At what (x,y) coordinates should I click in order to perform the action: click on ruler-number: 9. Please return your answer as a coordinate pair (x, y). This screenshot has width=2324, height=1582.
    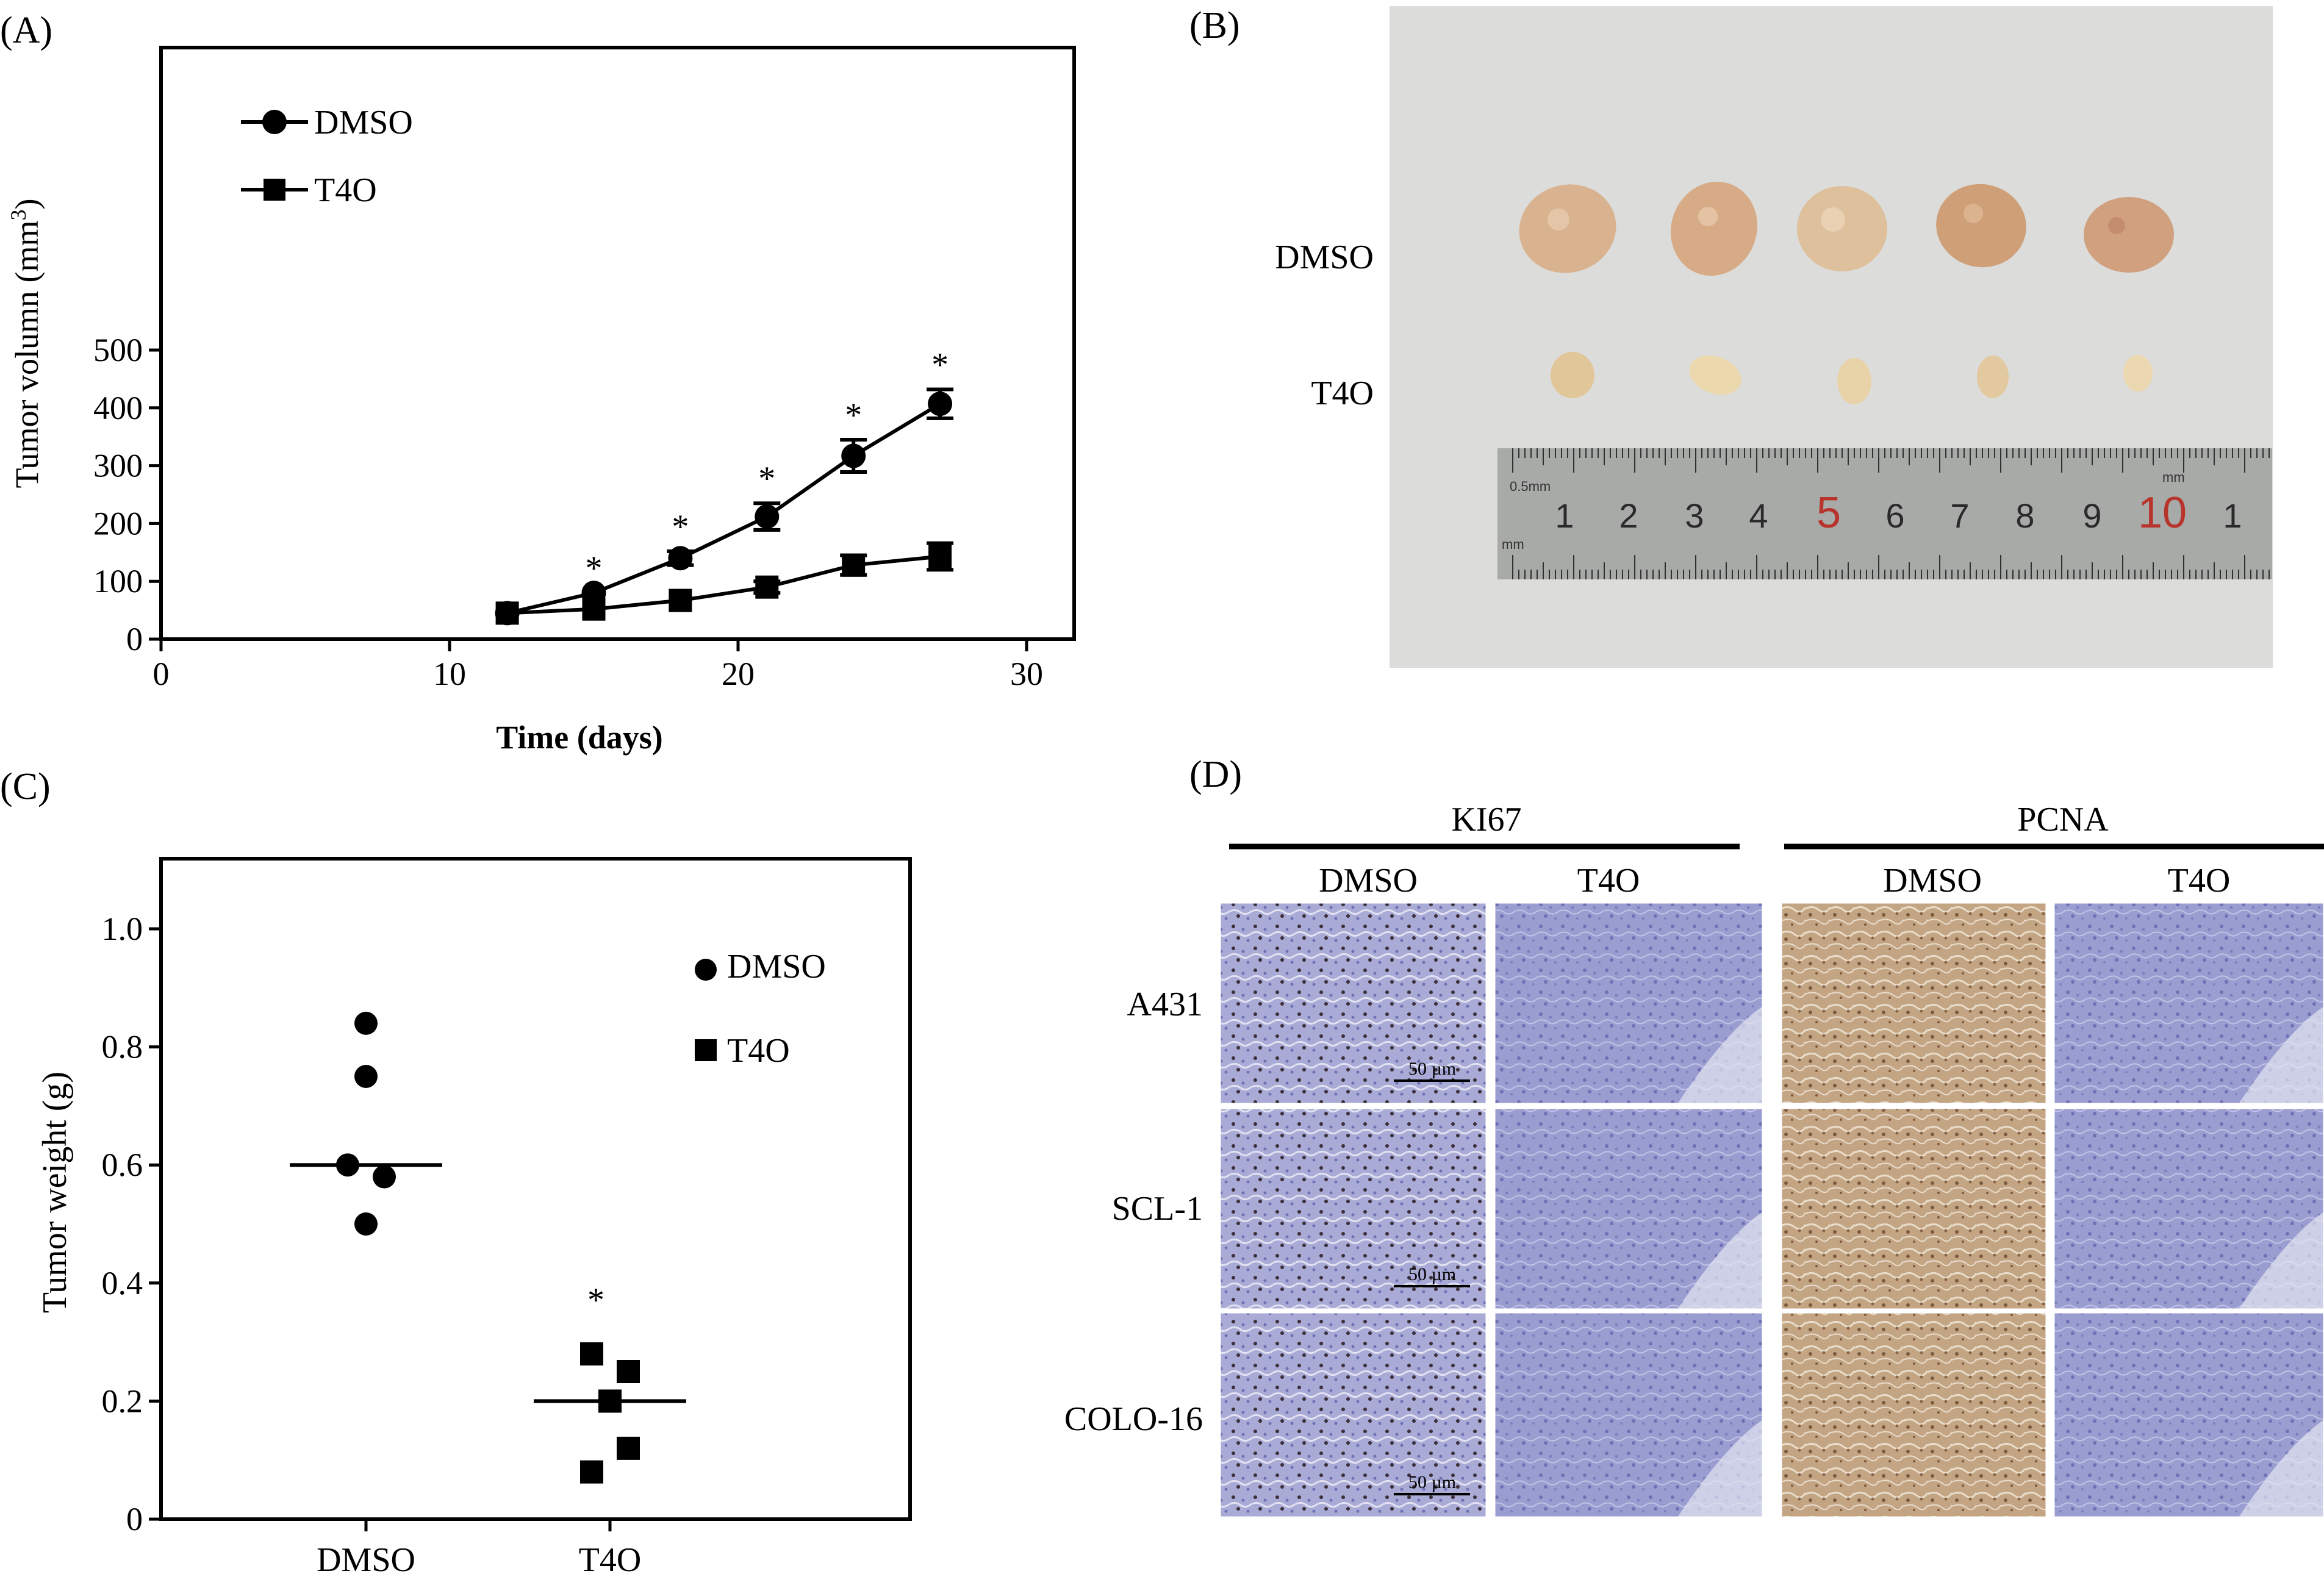
    Looking at the image, I should click on (2091, 515).